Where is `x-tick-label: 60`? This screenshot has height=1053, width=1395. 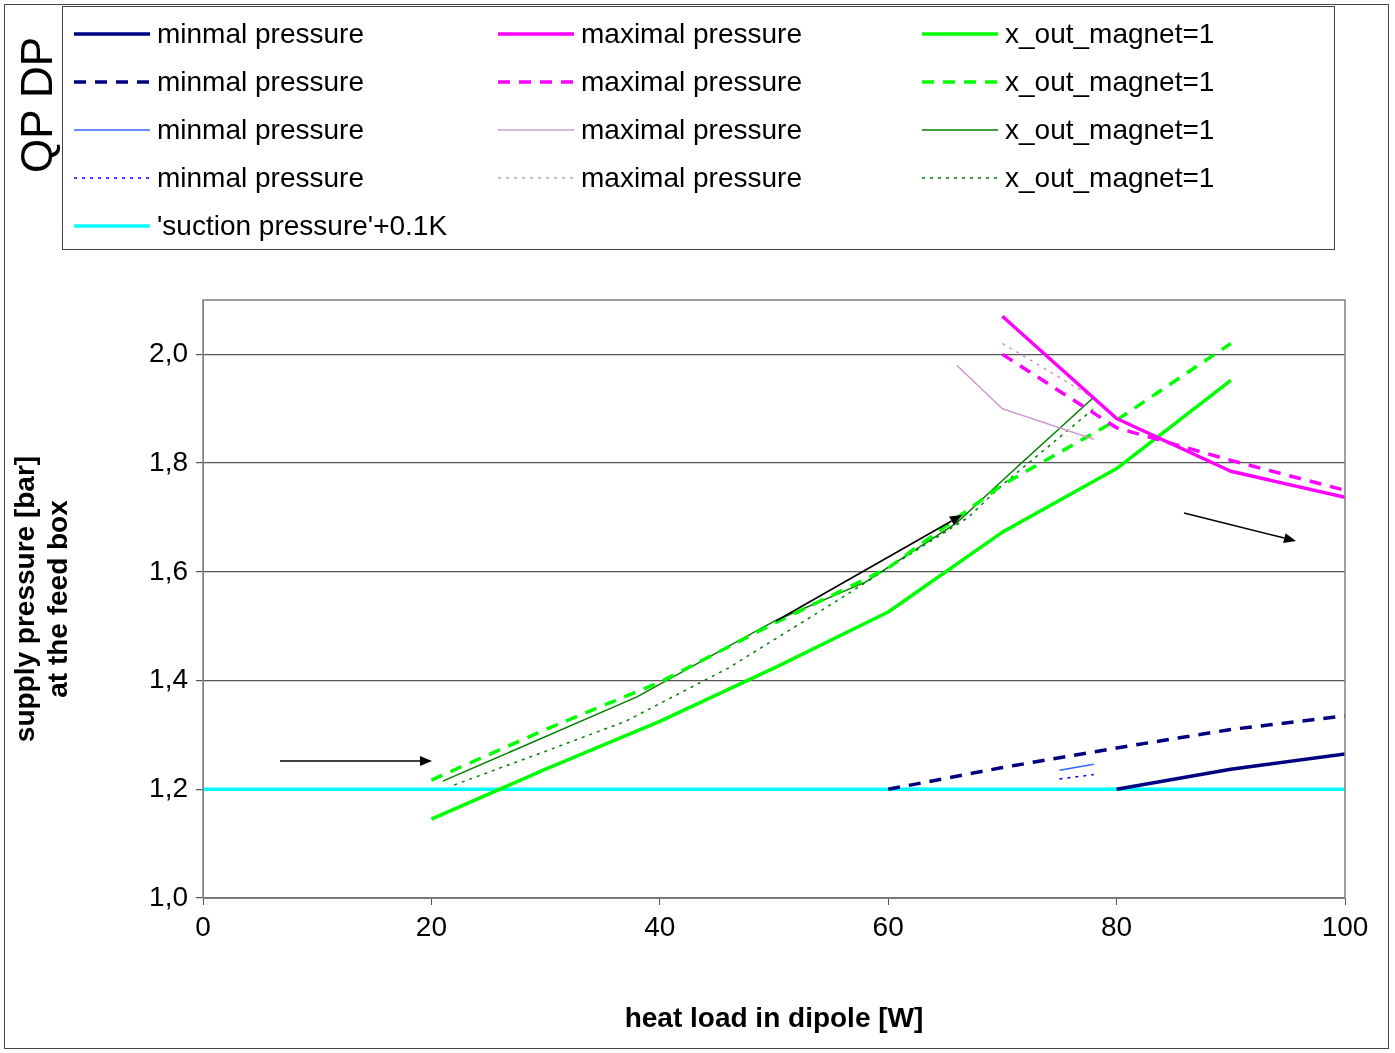
x-tick-label: 60 is located at coordinates (888, 926).